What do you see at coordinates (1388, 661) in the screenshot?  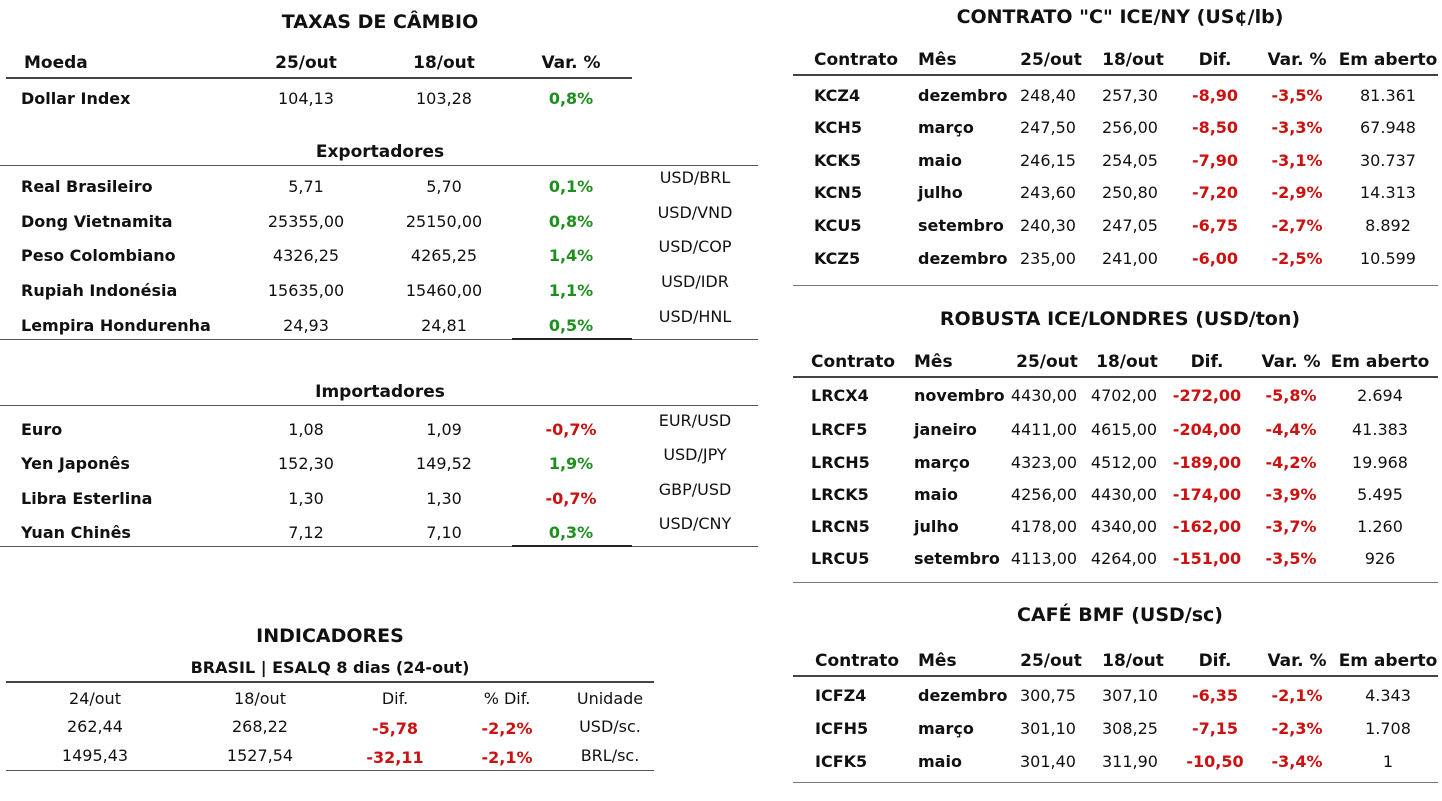 I see `bmf-header-6: Em aberto` at bounding box center [1388, 661].